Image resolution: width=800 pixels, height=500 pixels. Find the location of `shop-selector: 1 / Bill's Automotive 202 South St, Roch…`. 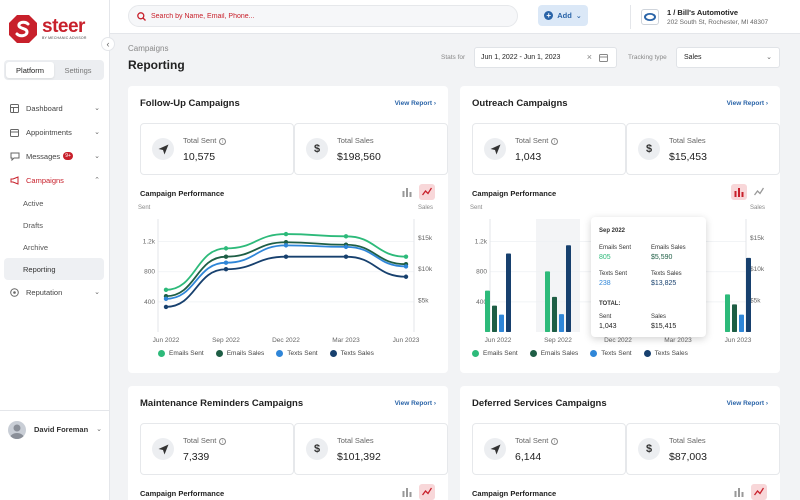

shop-selector: 1 / Bill's Automotive 202 South St, Roch… is located at coordinates (699, 17).